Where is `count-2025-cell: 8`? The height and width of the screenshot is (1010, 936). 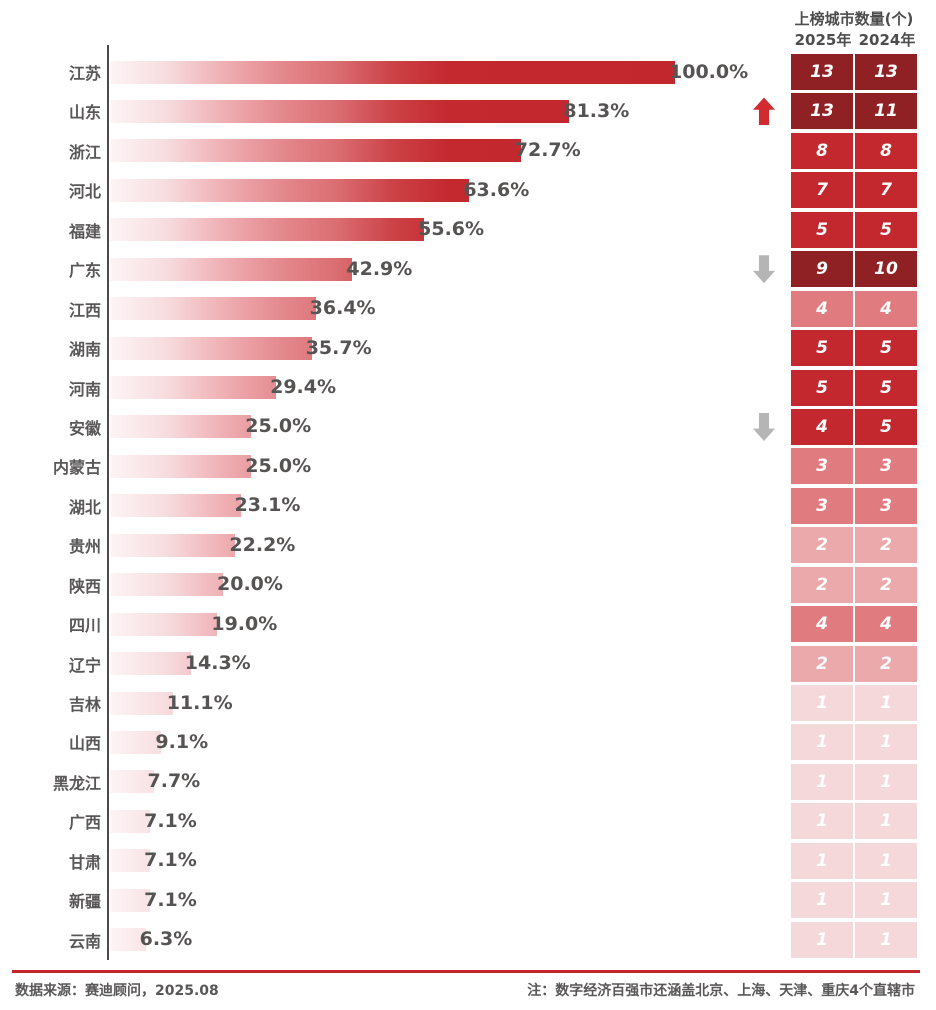 count-2025-cell: 8 is located at coordinates (822, 150).